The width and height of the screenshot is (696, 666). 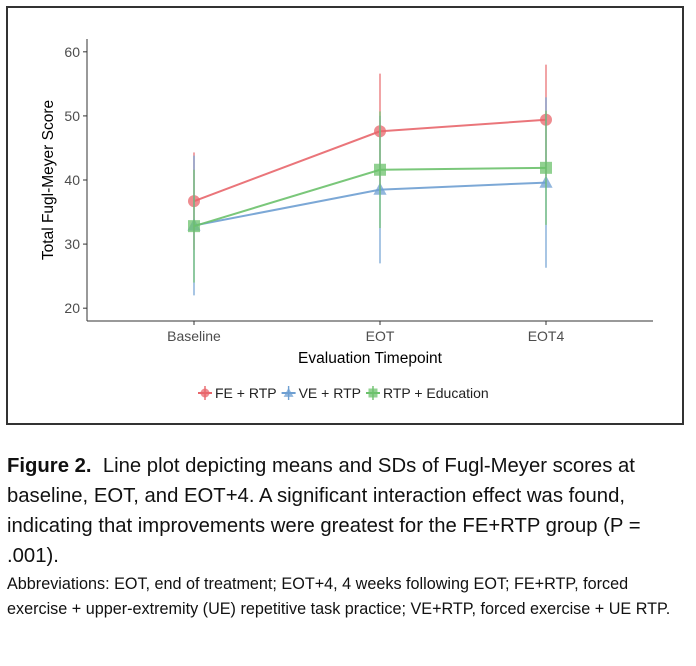 What do you see at coordinates (380, 336) in the screenshot?
I see `x-tick-label: EOT` at bounding box center [380, 336].